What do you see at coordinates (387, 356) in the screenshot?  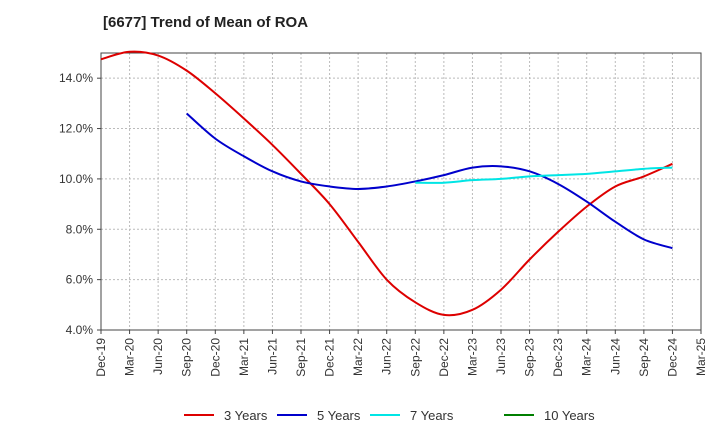 I see `x-tick-label: Jun-22` at bounding box center [387, 356].